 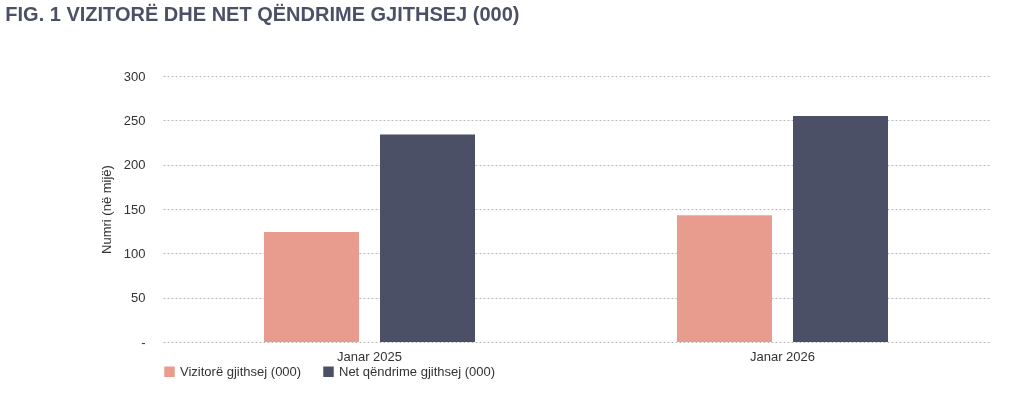 I want to click on legend-label: Net qëndrime gjithsej (000), so click(x=417, y=371).